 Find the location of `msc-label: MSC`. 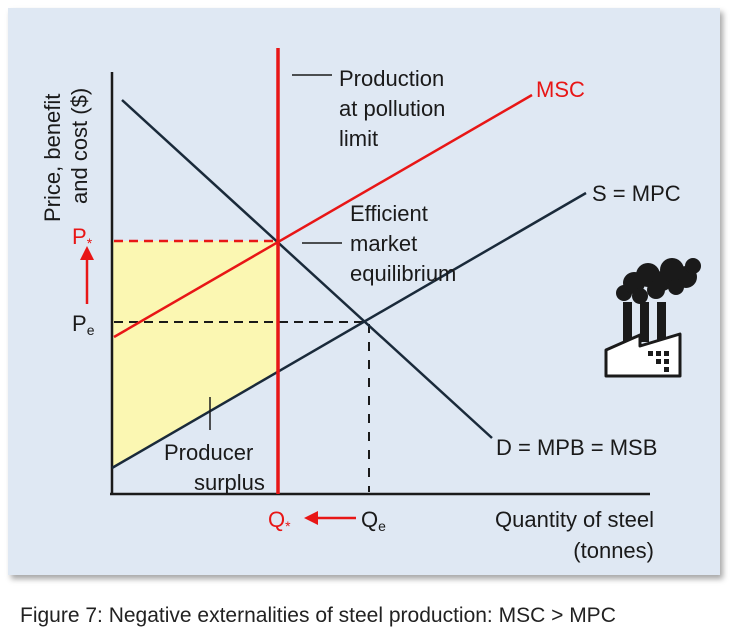

msc-label: MSC is located at coordinates (560, 89).